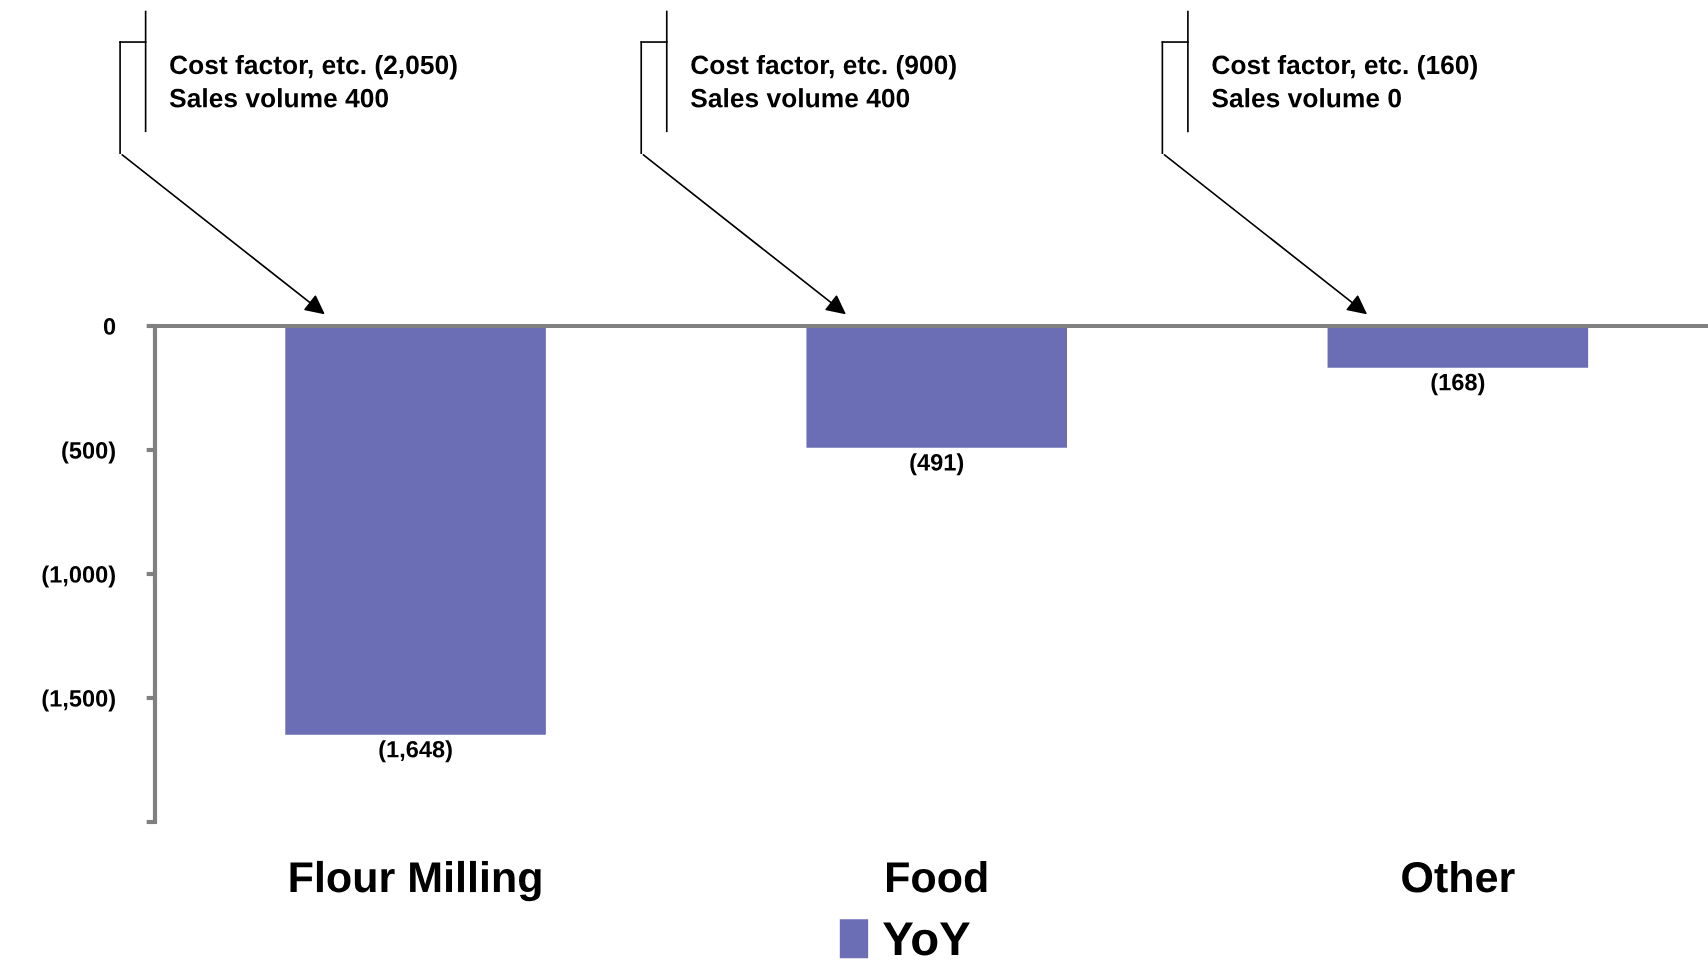 The width and height of the screenshot is (1708, 967). I want to click on text: Cost factor, etc. (160) Sales volume 0, so click(1344, 81).